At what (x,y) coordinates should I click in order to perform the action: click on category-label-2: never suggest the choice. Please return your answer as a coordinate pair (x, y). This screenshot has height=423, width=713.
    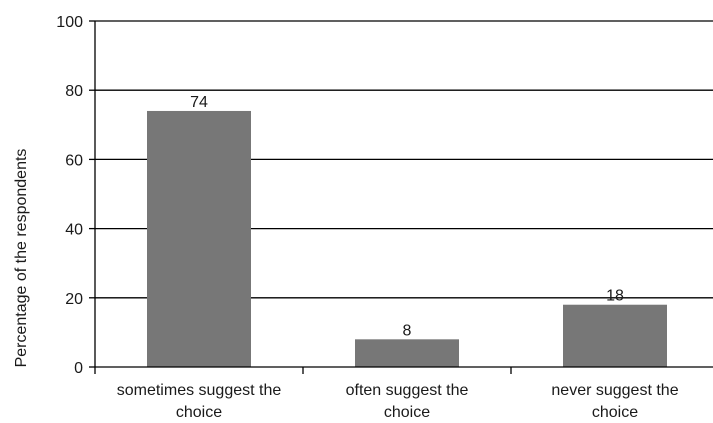
    Looking at the image, I should click on (614, 401).